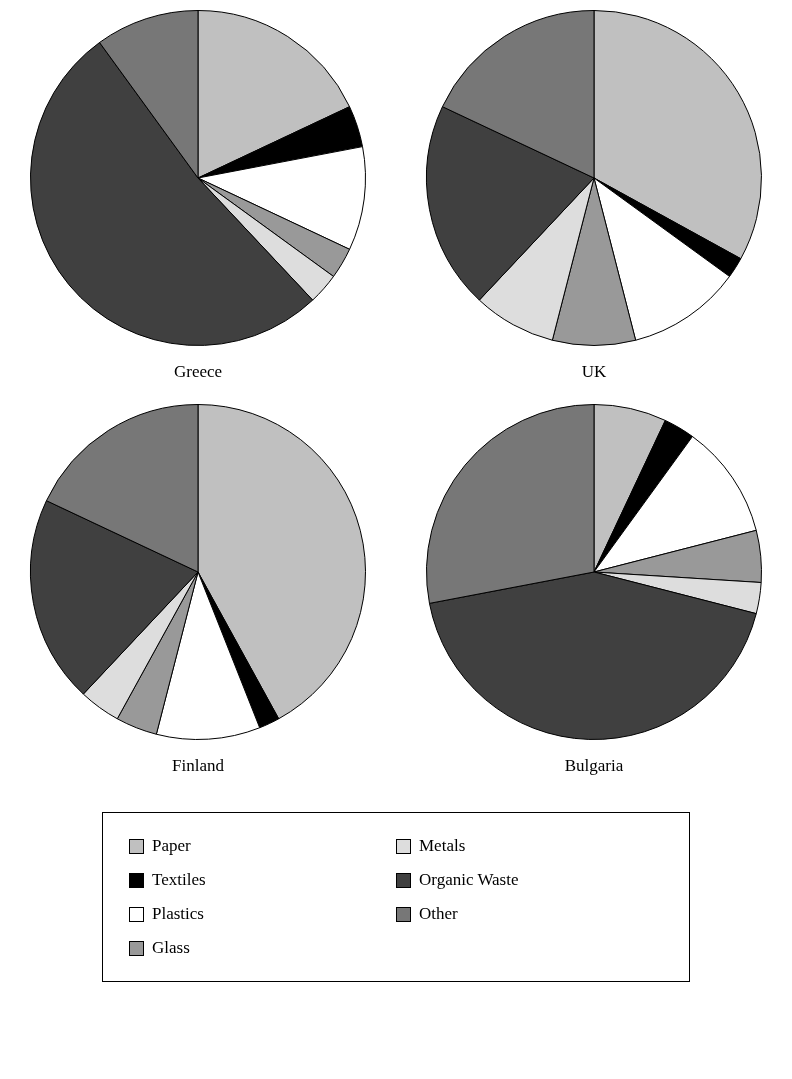 Image resolution: width=792 pixels, height=1079 pixels. What do you see at coordinates (198, 372) in the screenshot?
I see `text: Greece` at bounding box center [198, 372].